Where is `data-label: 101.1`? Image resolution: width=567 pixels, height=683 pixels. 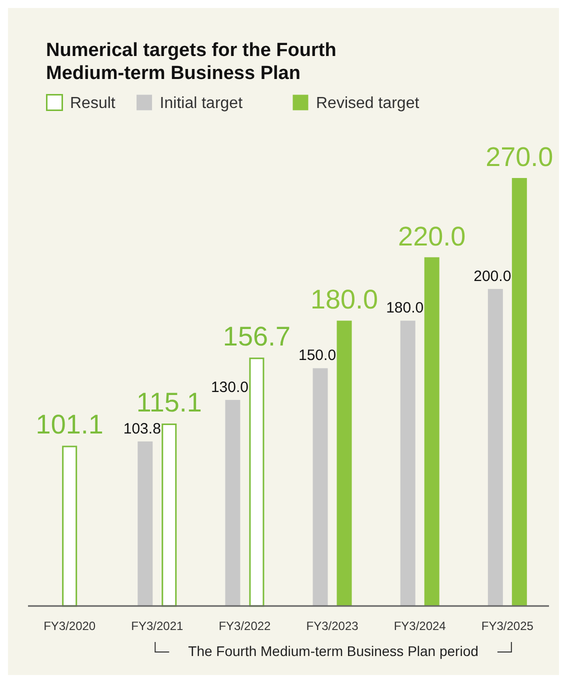 data-label: 101.1 is located at coordinates (70, 425).